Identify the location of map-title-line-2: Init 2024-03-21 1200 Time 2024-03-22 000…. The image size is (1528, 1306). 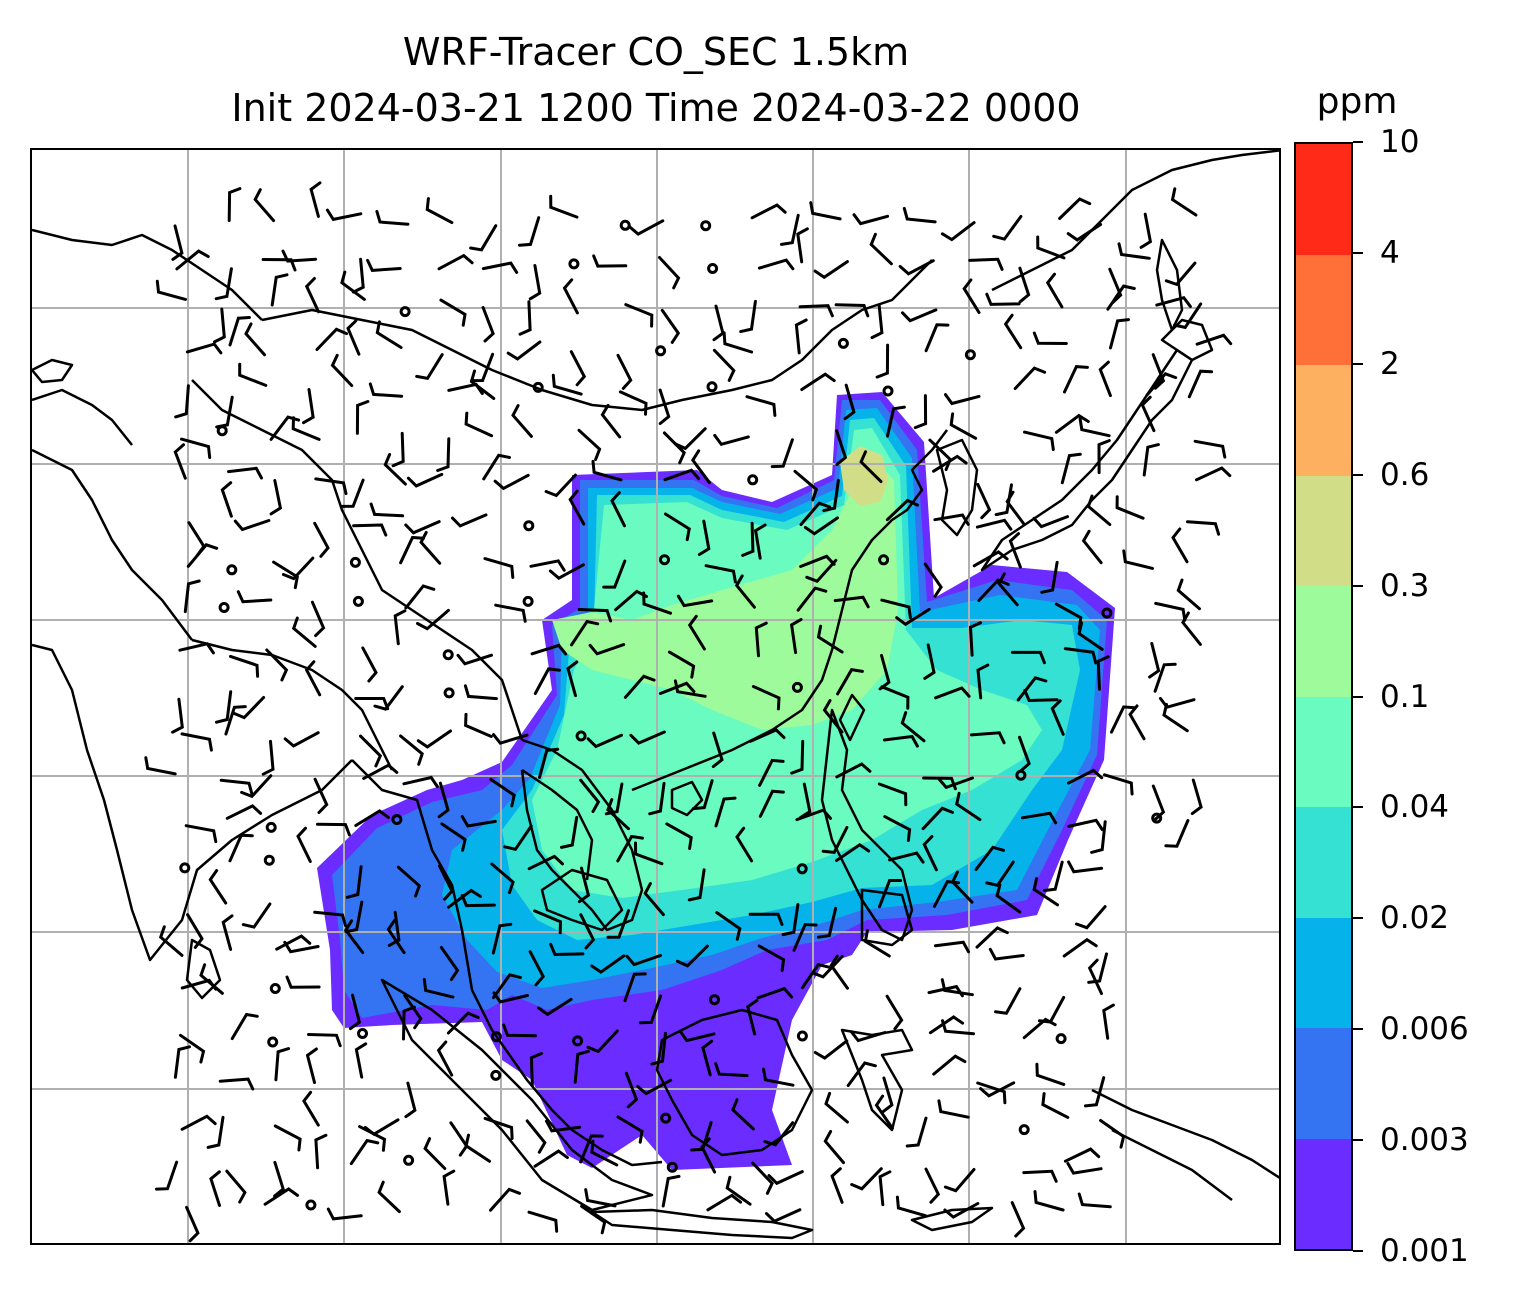
(656, 108).